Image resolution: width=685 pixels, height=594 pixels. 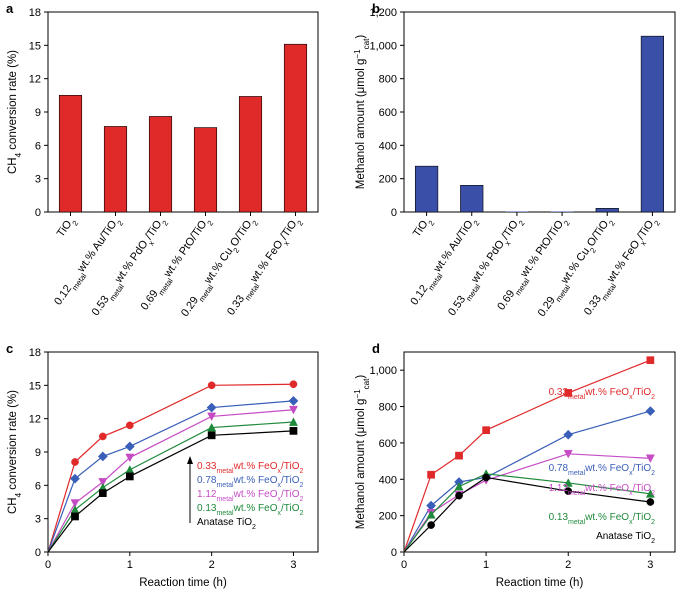 I want to click on y-tick-label: 200, so click(x=388, y=517).